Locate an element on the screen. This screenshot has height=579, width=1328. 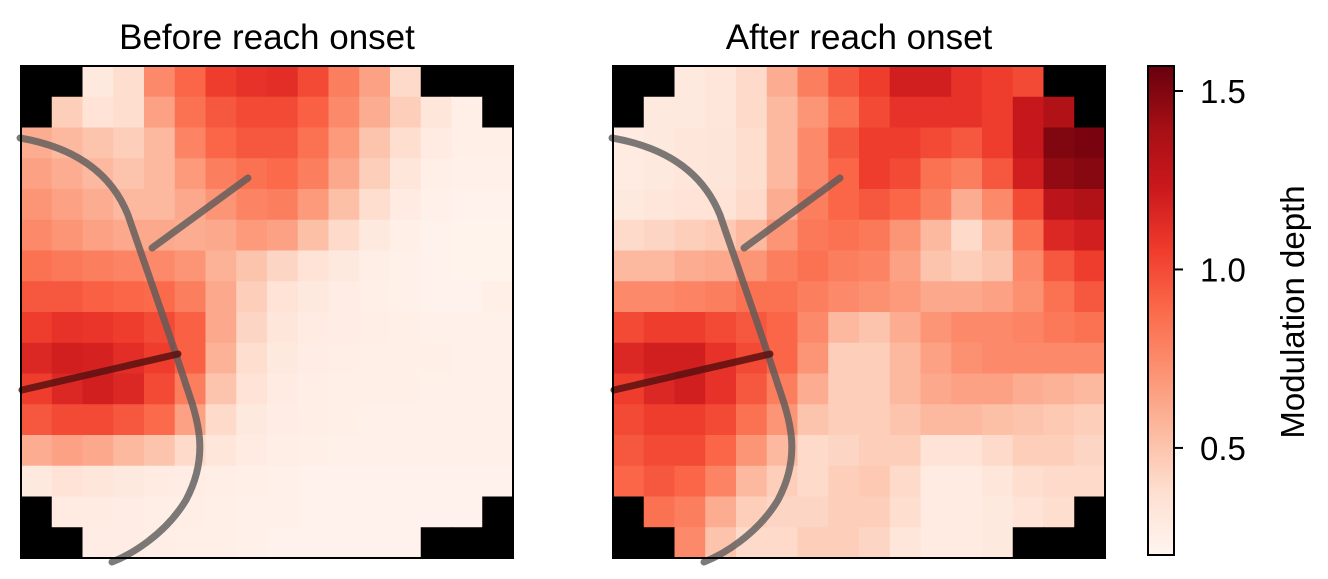
sulcus-branch is located at coordinates (200, 213).